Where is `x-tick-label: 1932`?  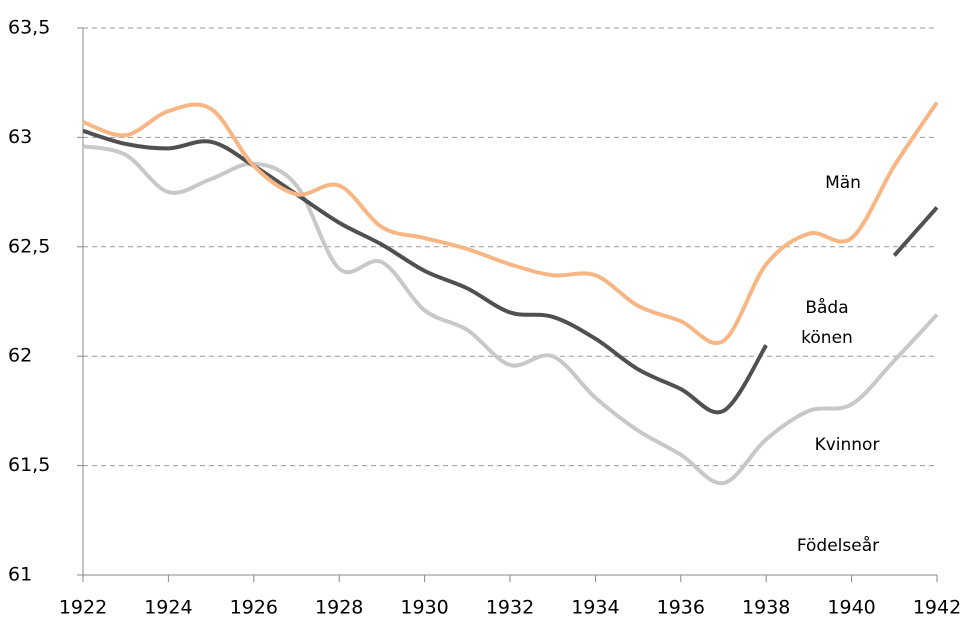
x-tick-label: 1932 is located at coordinates (510, 608).